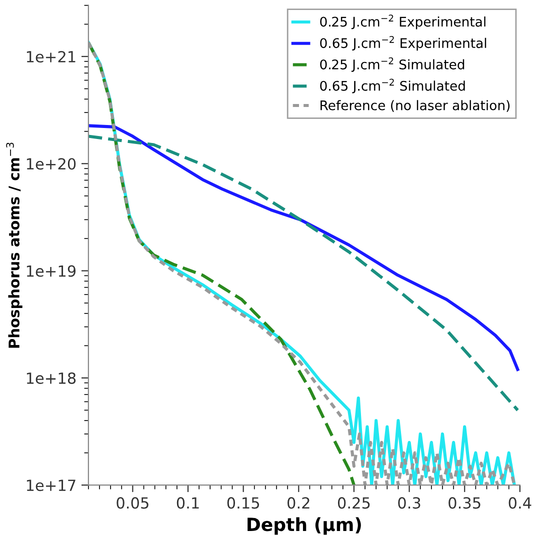 This screenshot has width=536, height=536. What do you see at coordinates (304, 526) in the screenshot?
I see `x-axis-title: Depth (µm)` at bounding box center [304, 526].